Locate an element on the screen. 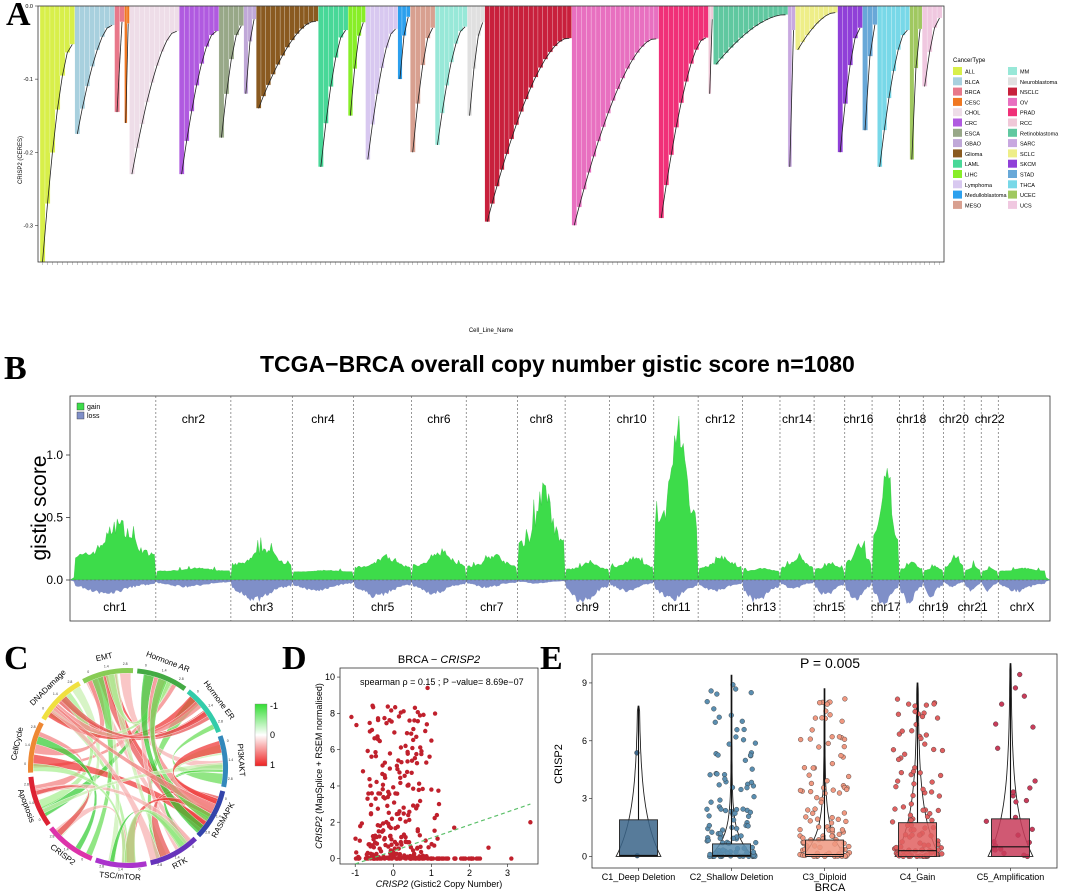  legend-label-Retinoblastoma: Retinoblastoma is located at coordinates (1039, 134).